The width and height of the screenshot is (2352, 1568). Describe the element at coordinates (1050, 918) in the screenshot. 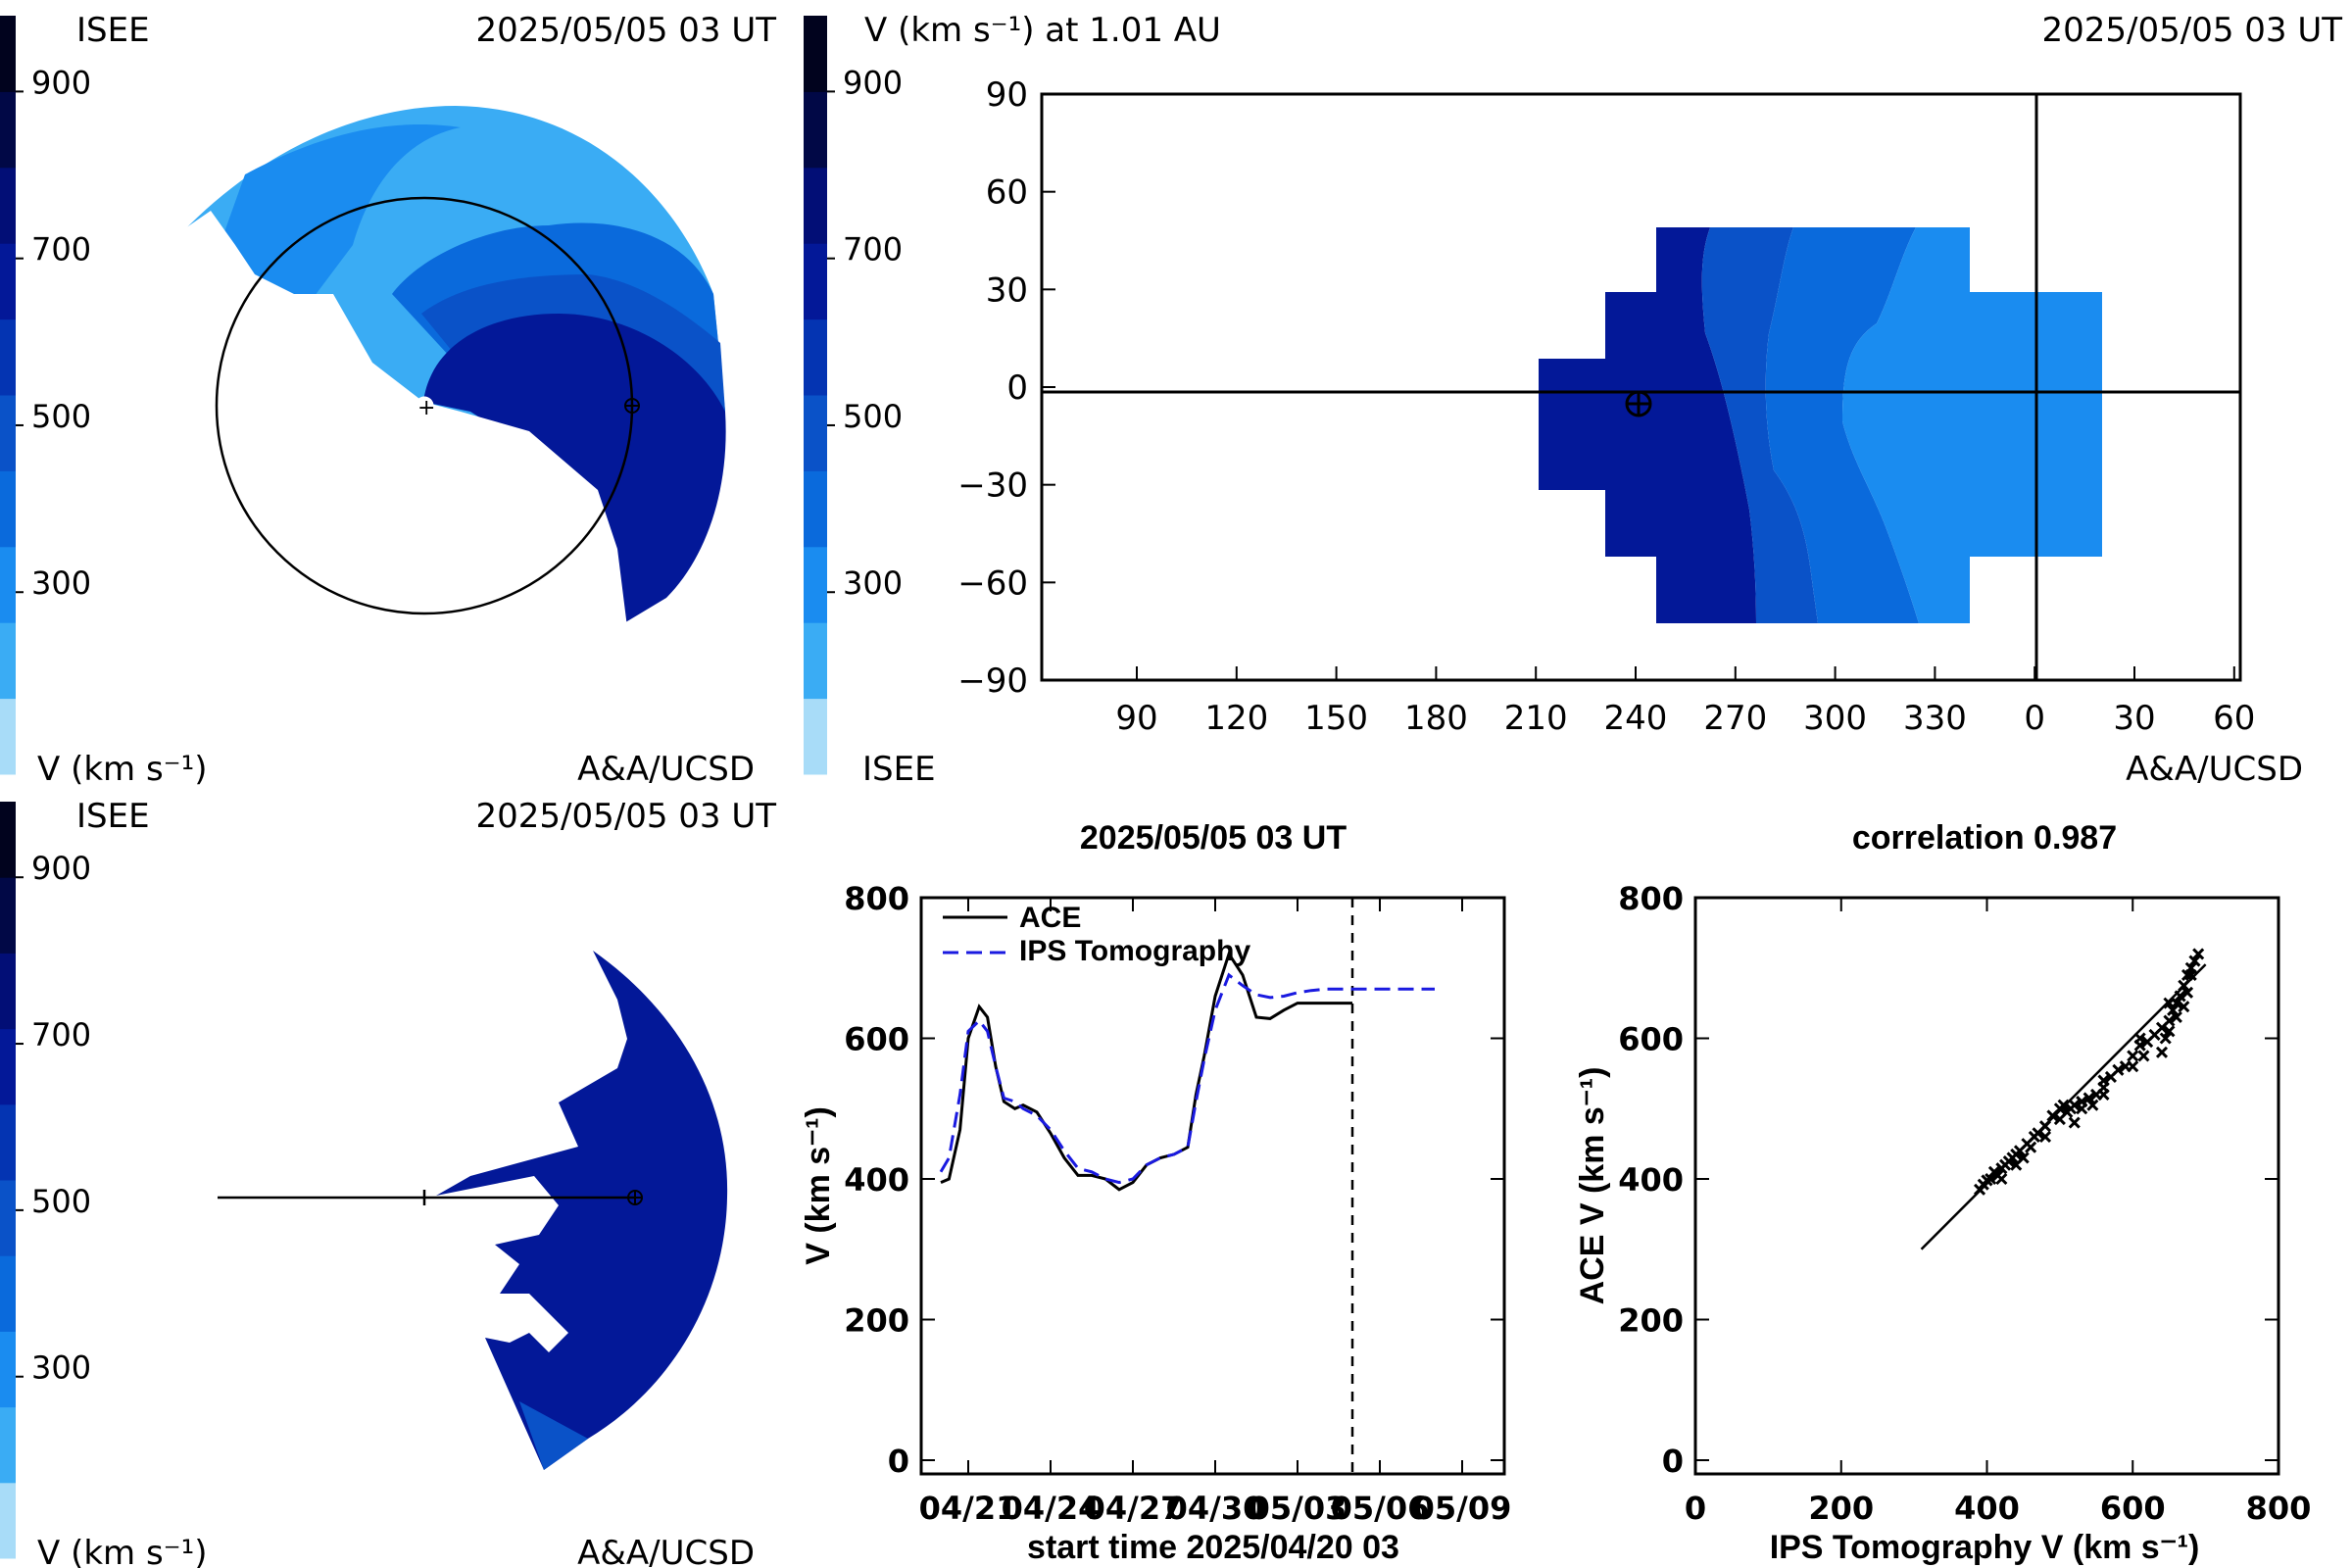

I see `legend-label-ace: ACE` at that location.